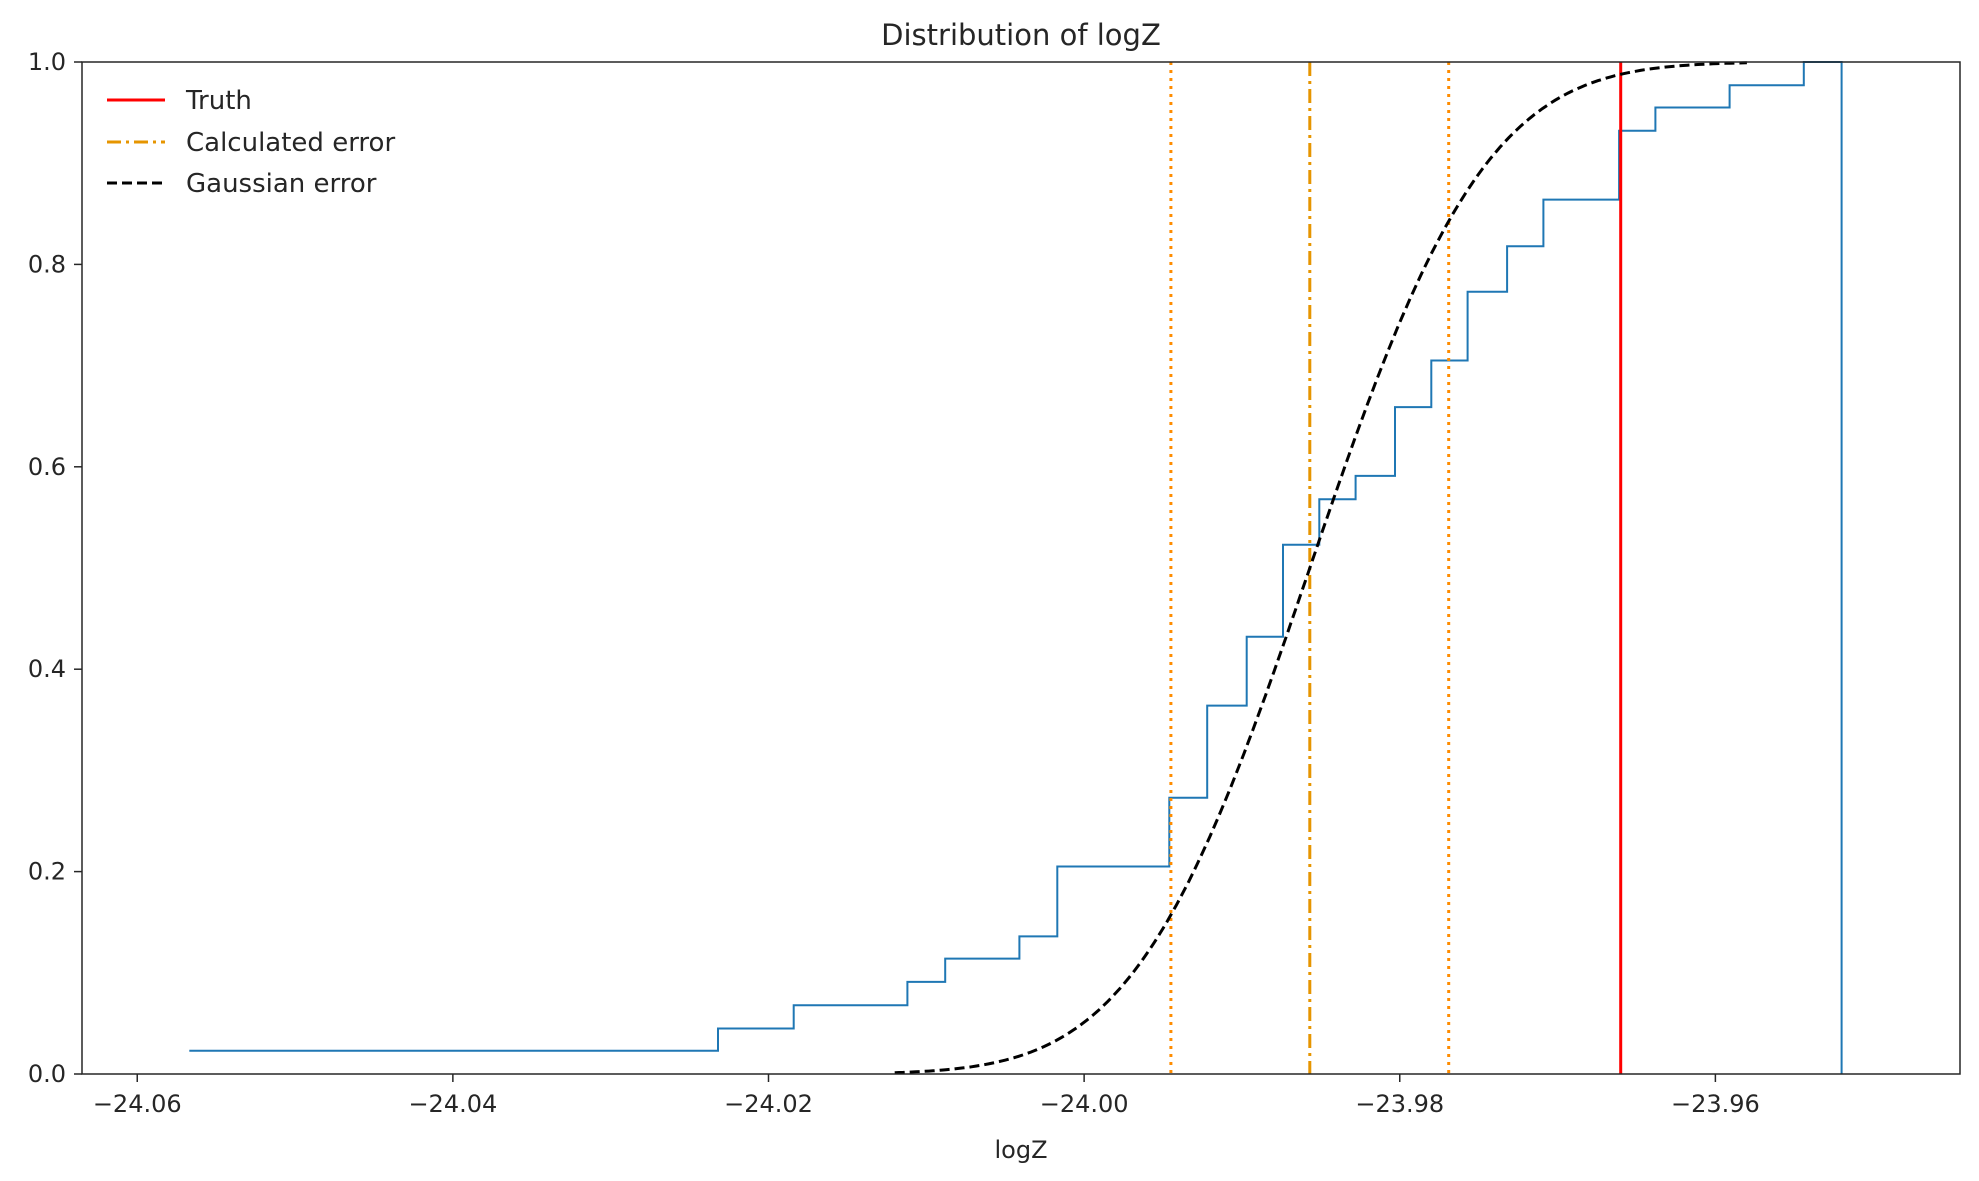 The width and height of the screenshot is (1979, 1181). Describe the element at coordinates (47, 669) in the screenshot. I see `y-tick-label: 0.4` at that location.